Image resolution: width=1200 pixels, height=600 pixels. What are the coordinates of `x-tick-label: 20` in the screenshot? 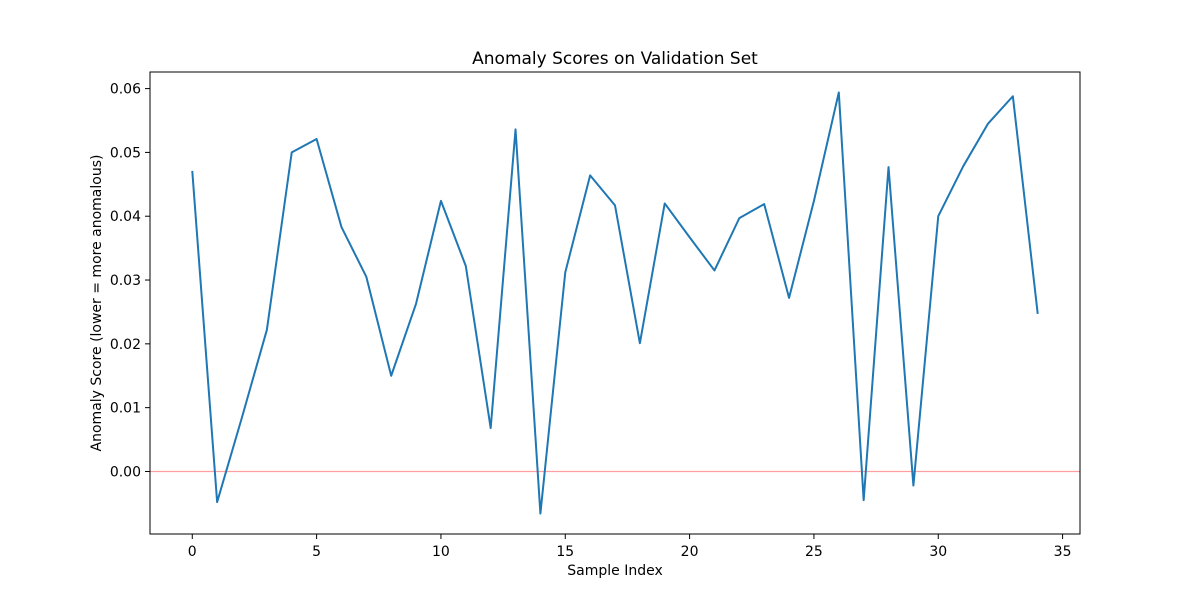 It's located at (690, 552).